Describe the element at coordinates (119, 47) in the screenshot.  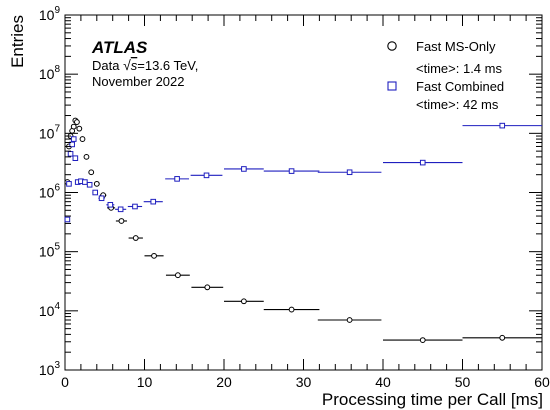
I see `experiment-label: ATLAS` at that location.